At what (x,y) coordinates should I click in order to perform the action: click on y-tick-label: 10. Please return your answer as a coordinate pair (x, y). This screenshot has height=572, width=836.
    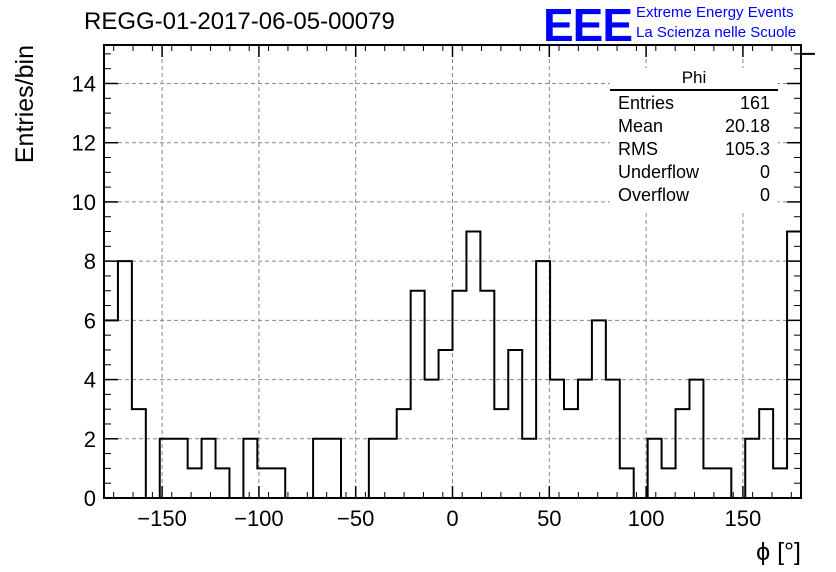
    Looking at the image, I should click on (84, 202).